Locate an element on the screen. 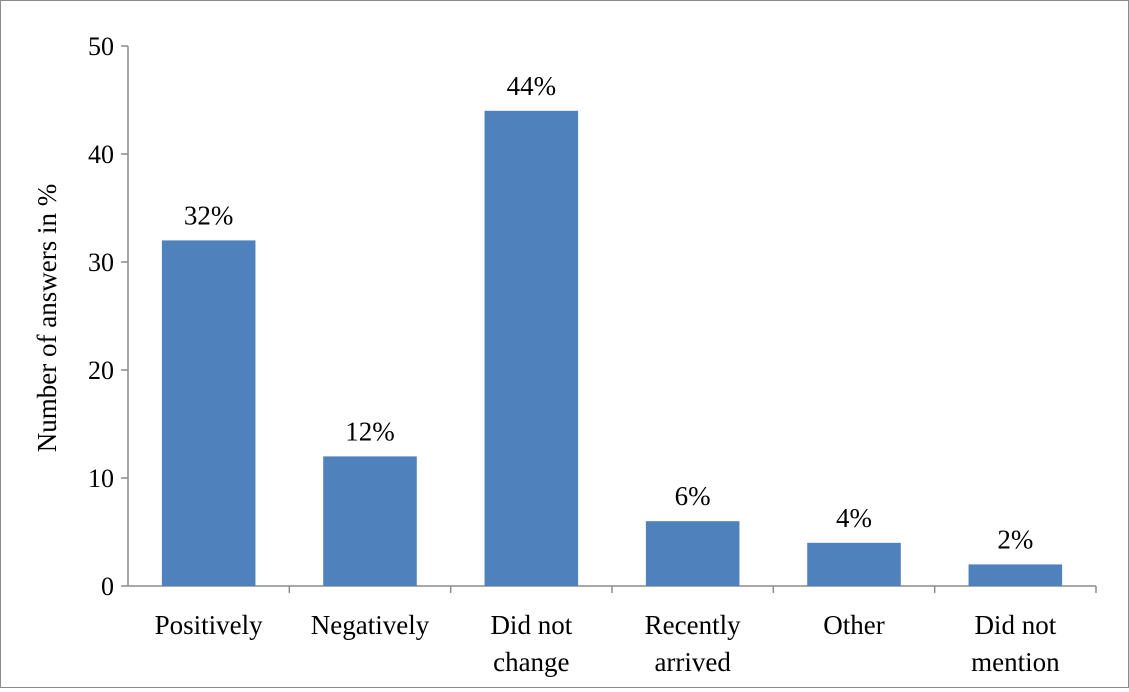 The width and height of the screenshot is (1129, 692). data-label: 4% is located at coordinates (854, 518).